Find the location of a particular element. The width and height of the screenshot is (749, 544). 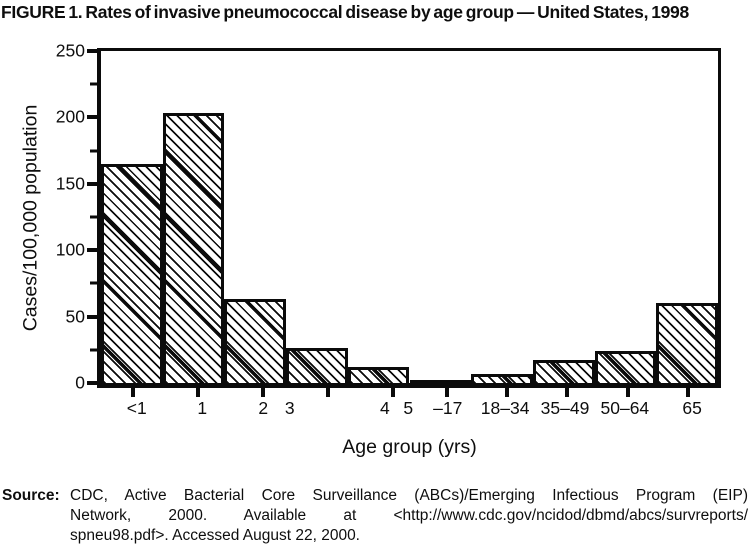

y-tick-label-200: 200 is located at coordinates (70, 116).